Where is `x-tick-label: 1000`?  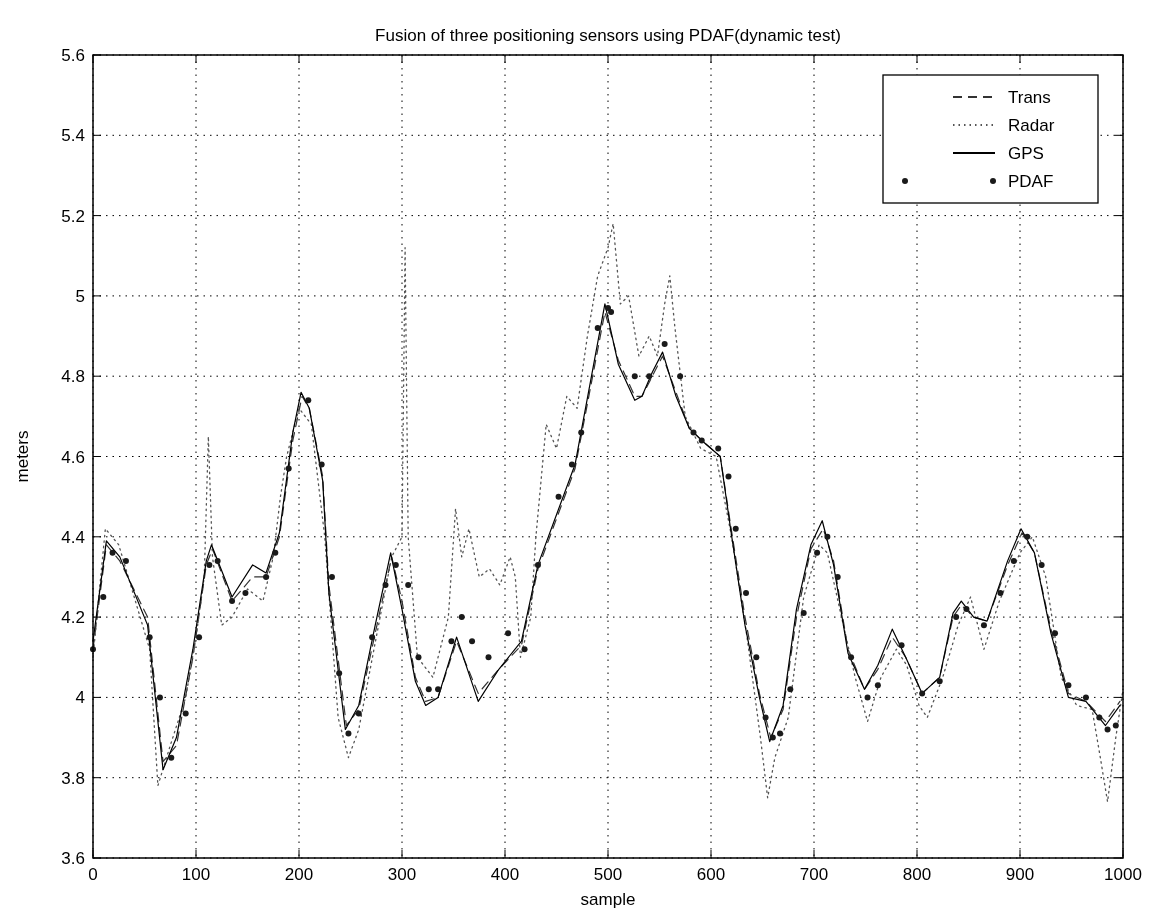 x-tick-label: 1000 is located at coordinates (1123, 874).